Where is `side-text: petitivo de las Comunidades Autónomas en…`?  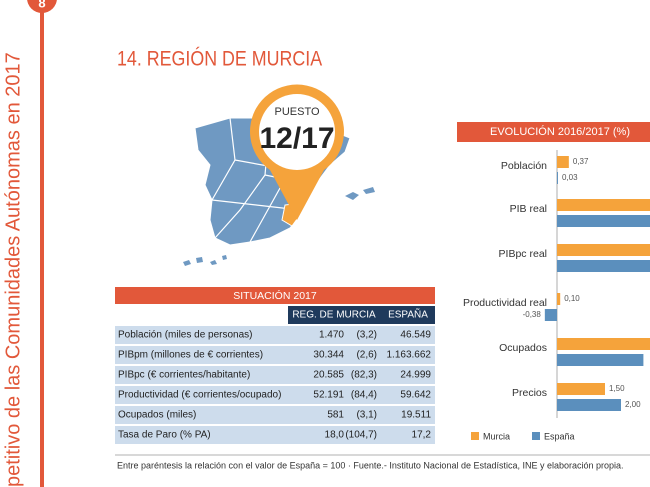
side-text: petitivo de las Comunidades Autónomas en… is located at coordinates (13, 269).